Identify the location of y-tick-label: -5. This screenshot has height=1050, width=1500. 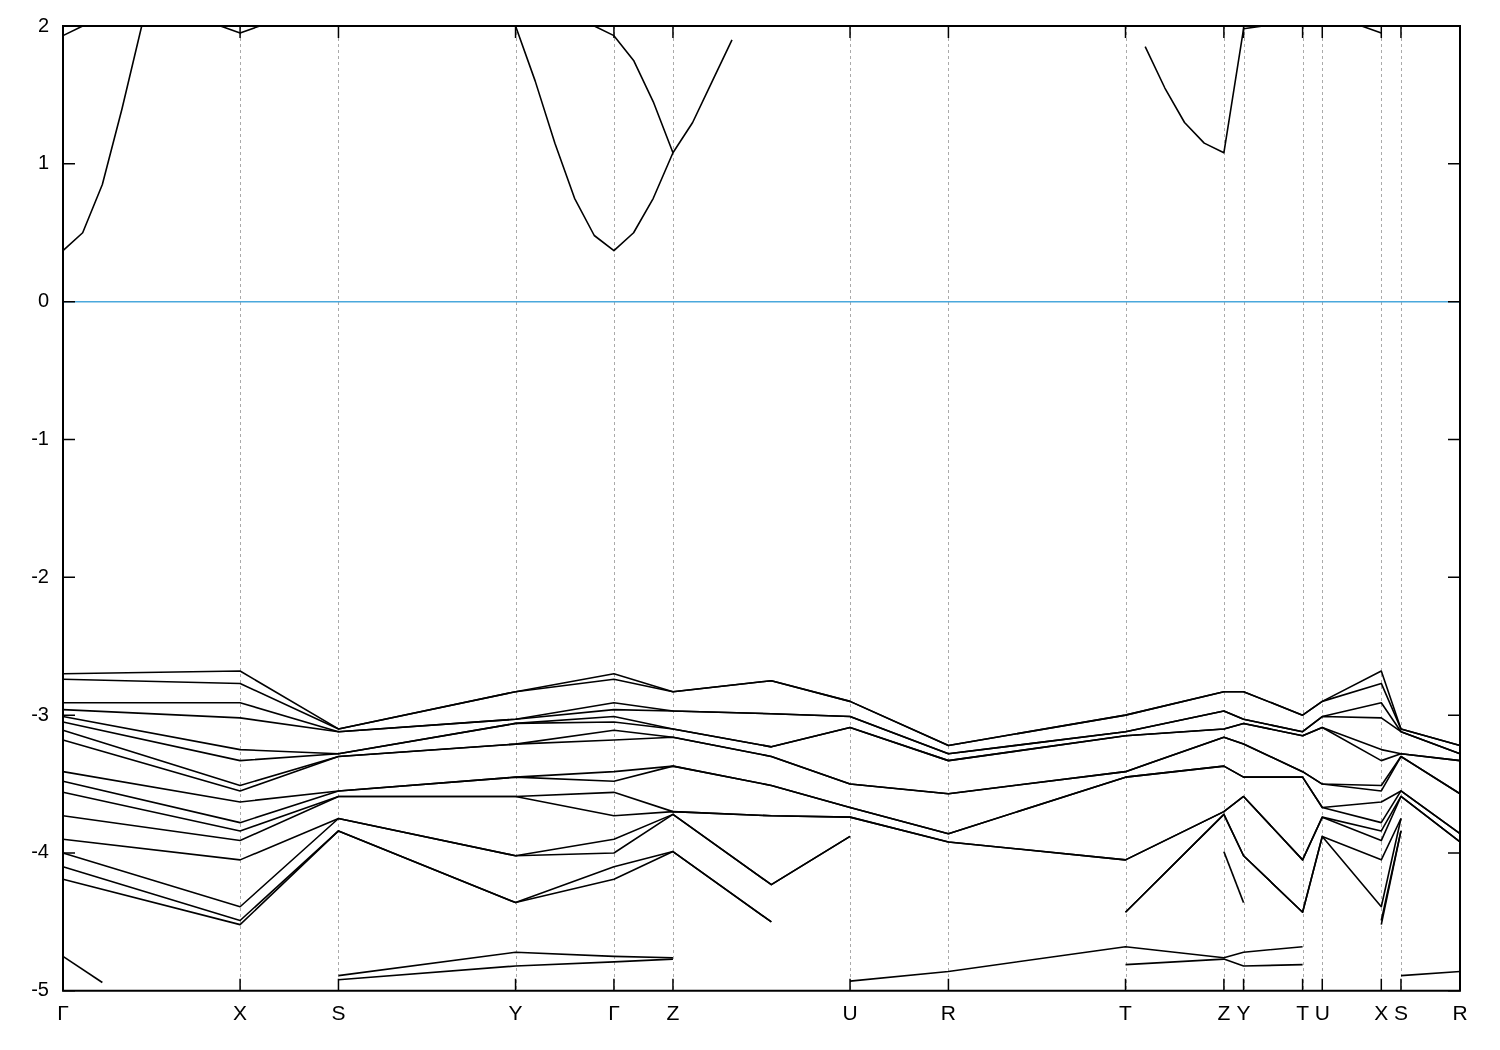
(40, 989).